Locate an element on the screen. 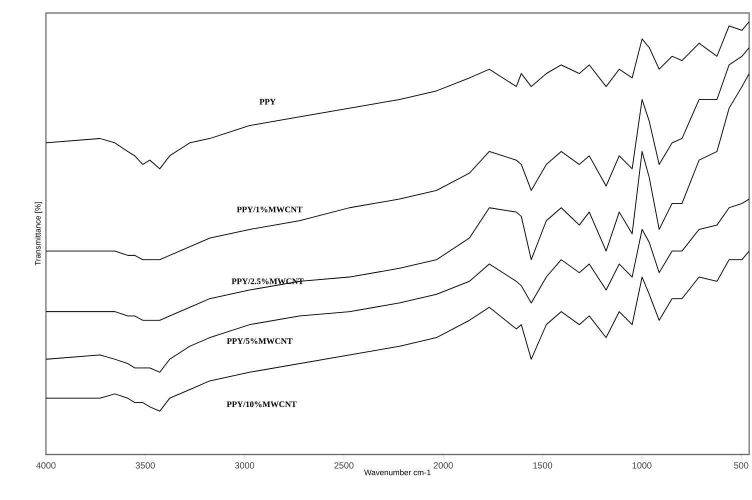 The width and height of the screenshot is (752, 500). x-tick-label: 500 is located at coordinates (741, 465).